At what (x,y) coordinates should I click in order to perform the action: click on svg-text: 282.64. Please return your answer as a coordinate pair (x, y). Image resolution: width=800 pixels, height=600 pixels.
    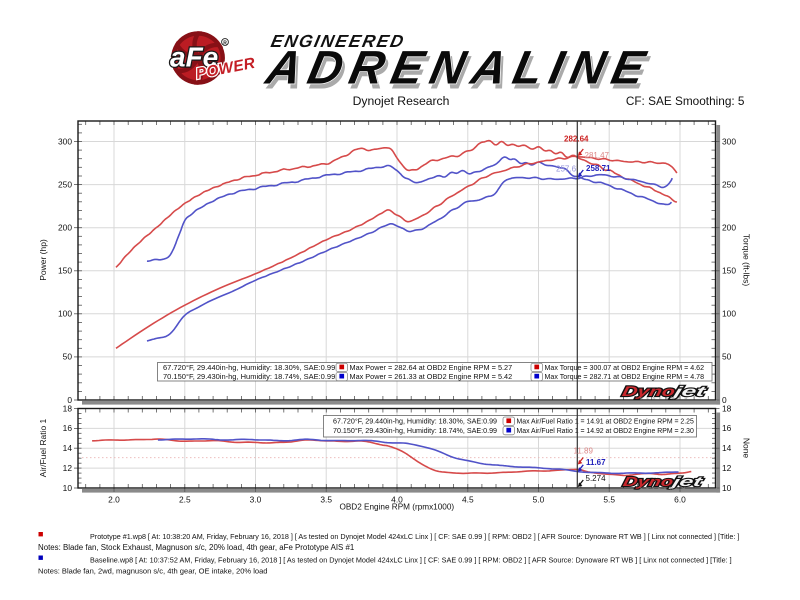
    Looking at the image, I should click on (576, 139).